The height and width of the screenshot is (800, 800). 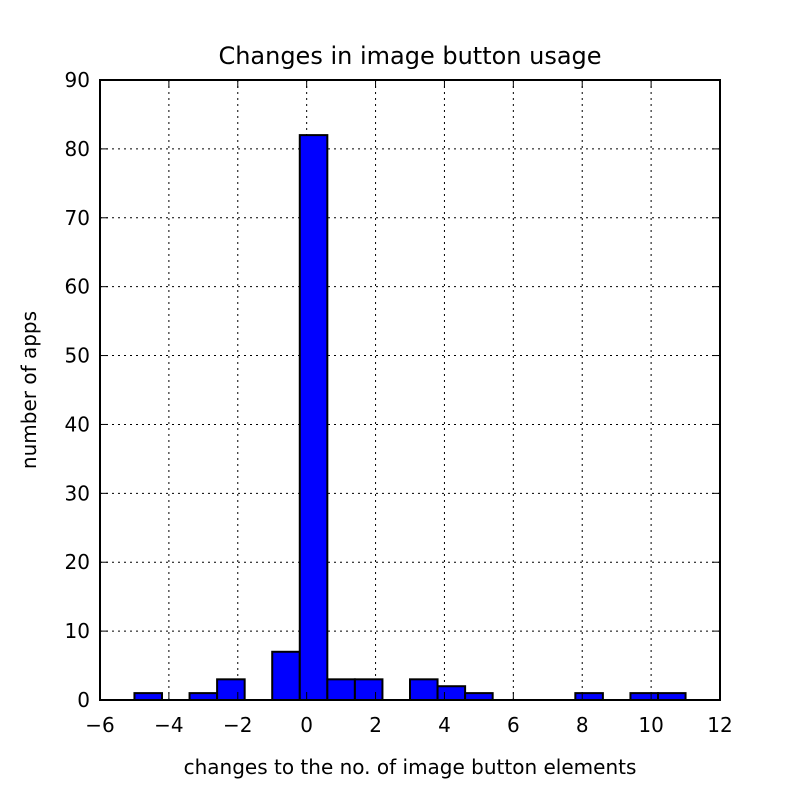 What do you see at coordinates (168, 725) in the screenshot?
I see `x-tick-label: −4` at bounding box center [168, 725].